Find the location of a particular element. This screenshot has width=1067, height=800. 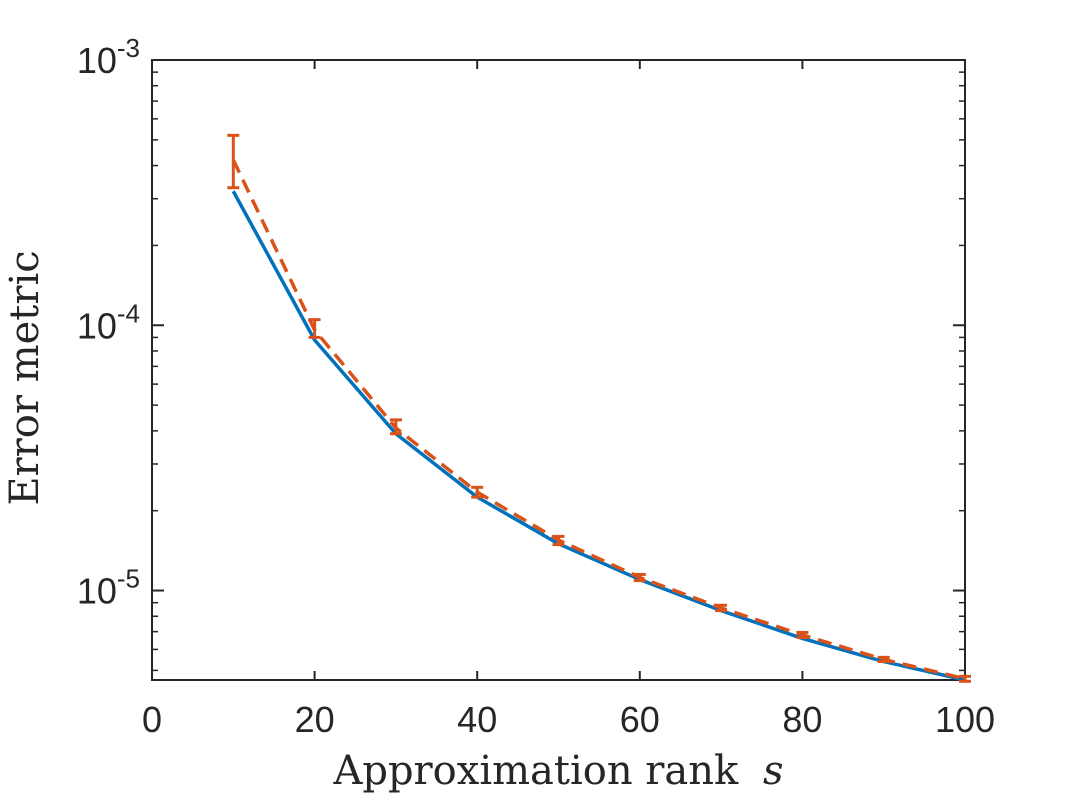

x-tick-labels: 0 20 40 60 80 100 is located at coordinates (568, 719).